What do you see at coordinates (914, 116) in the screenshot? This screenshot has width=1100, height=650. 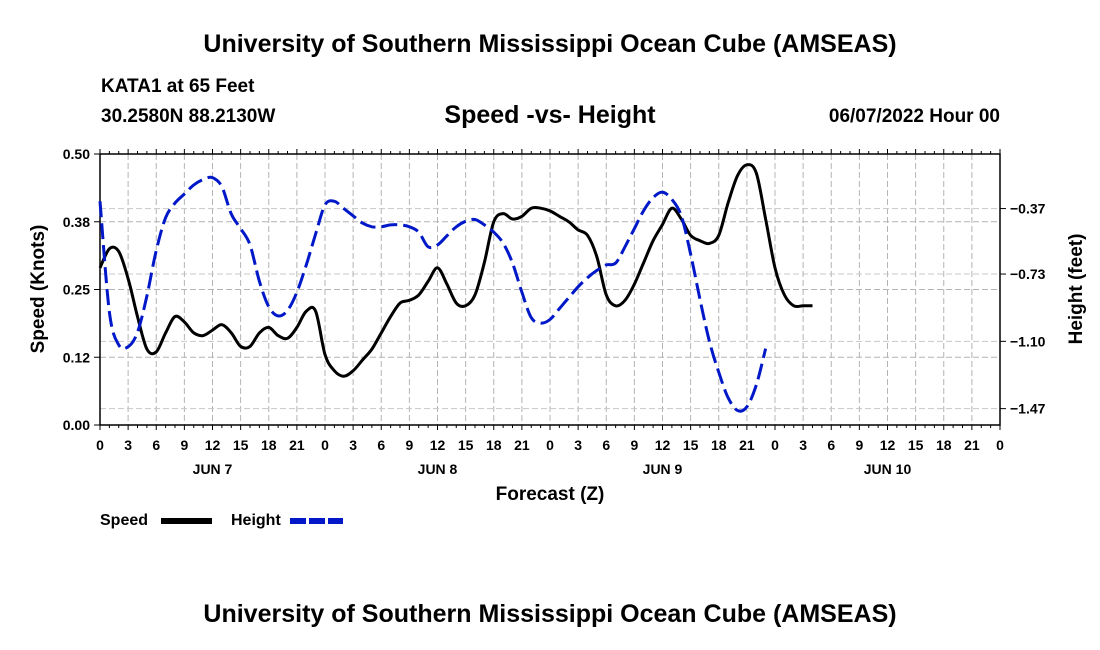 I see `forecast-issued-time: 06/07/2022 Hour 00` at bounding box center [914, 116].